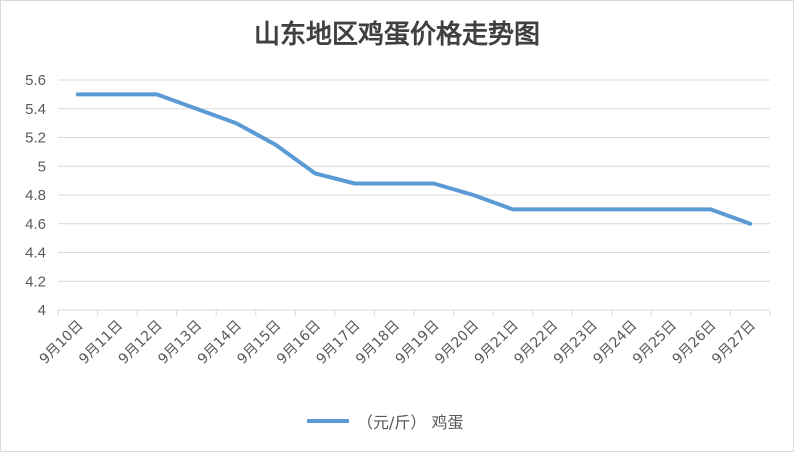 Image resolution: width=794 pixels, height=452 pixels. I want to click on x-tick-label: 9月27日, so click(734, 343).